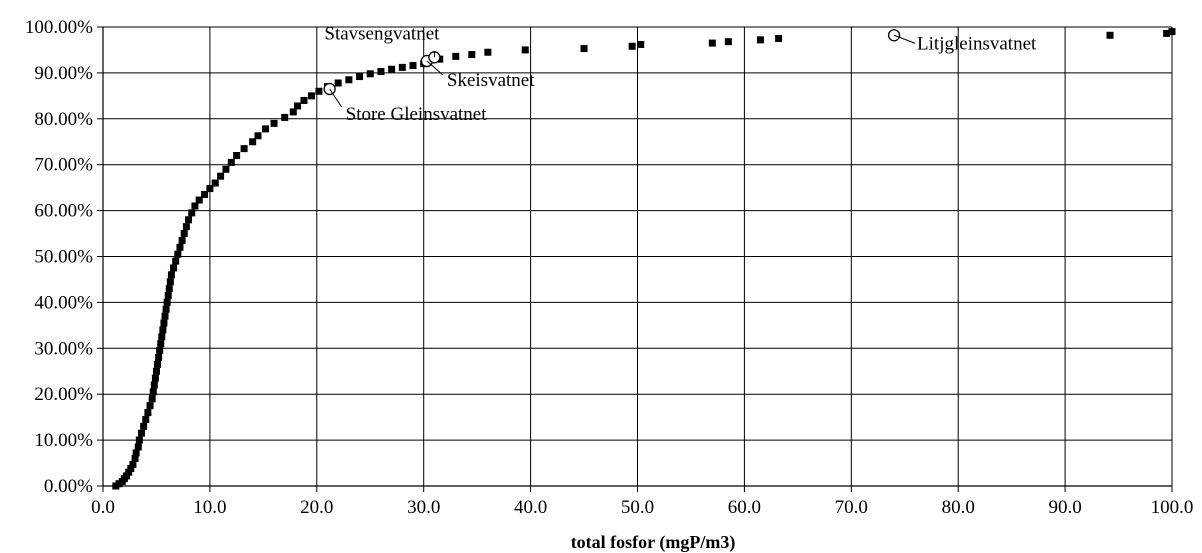 The image size is (1202, 553). I want to click on x-tick-label: 10.0, so click(209, 507).